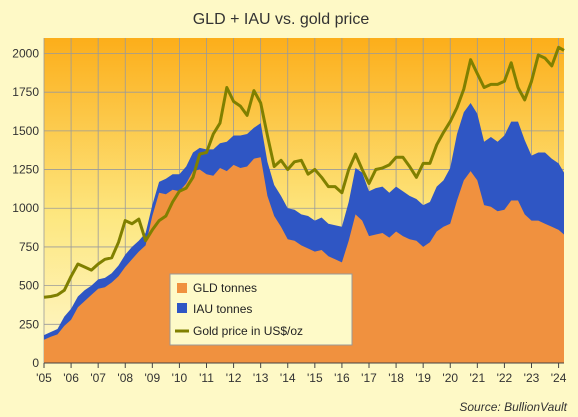  What do you see at coordinates (206, 378) in the screenshot?
I see `x-tick-label: '11` at bounding box center [206, 378].